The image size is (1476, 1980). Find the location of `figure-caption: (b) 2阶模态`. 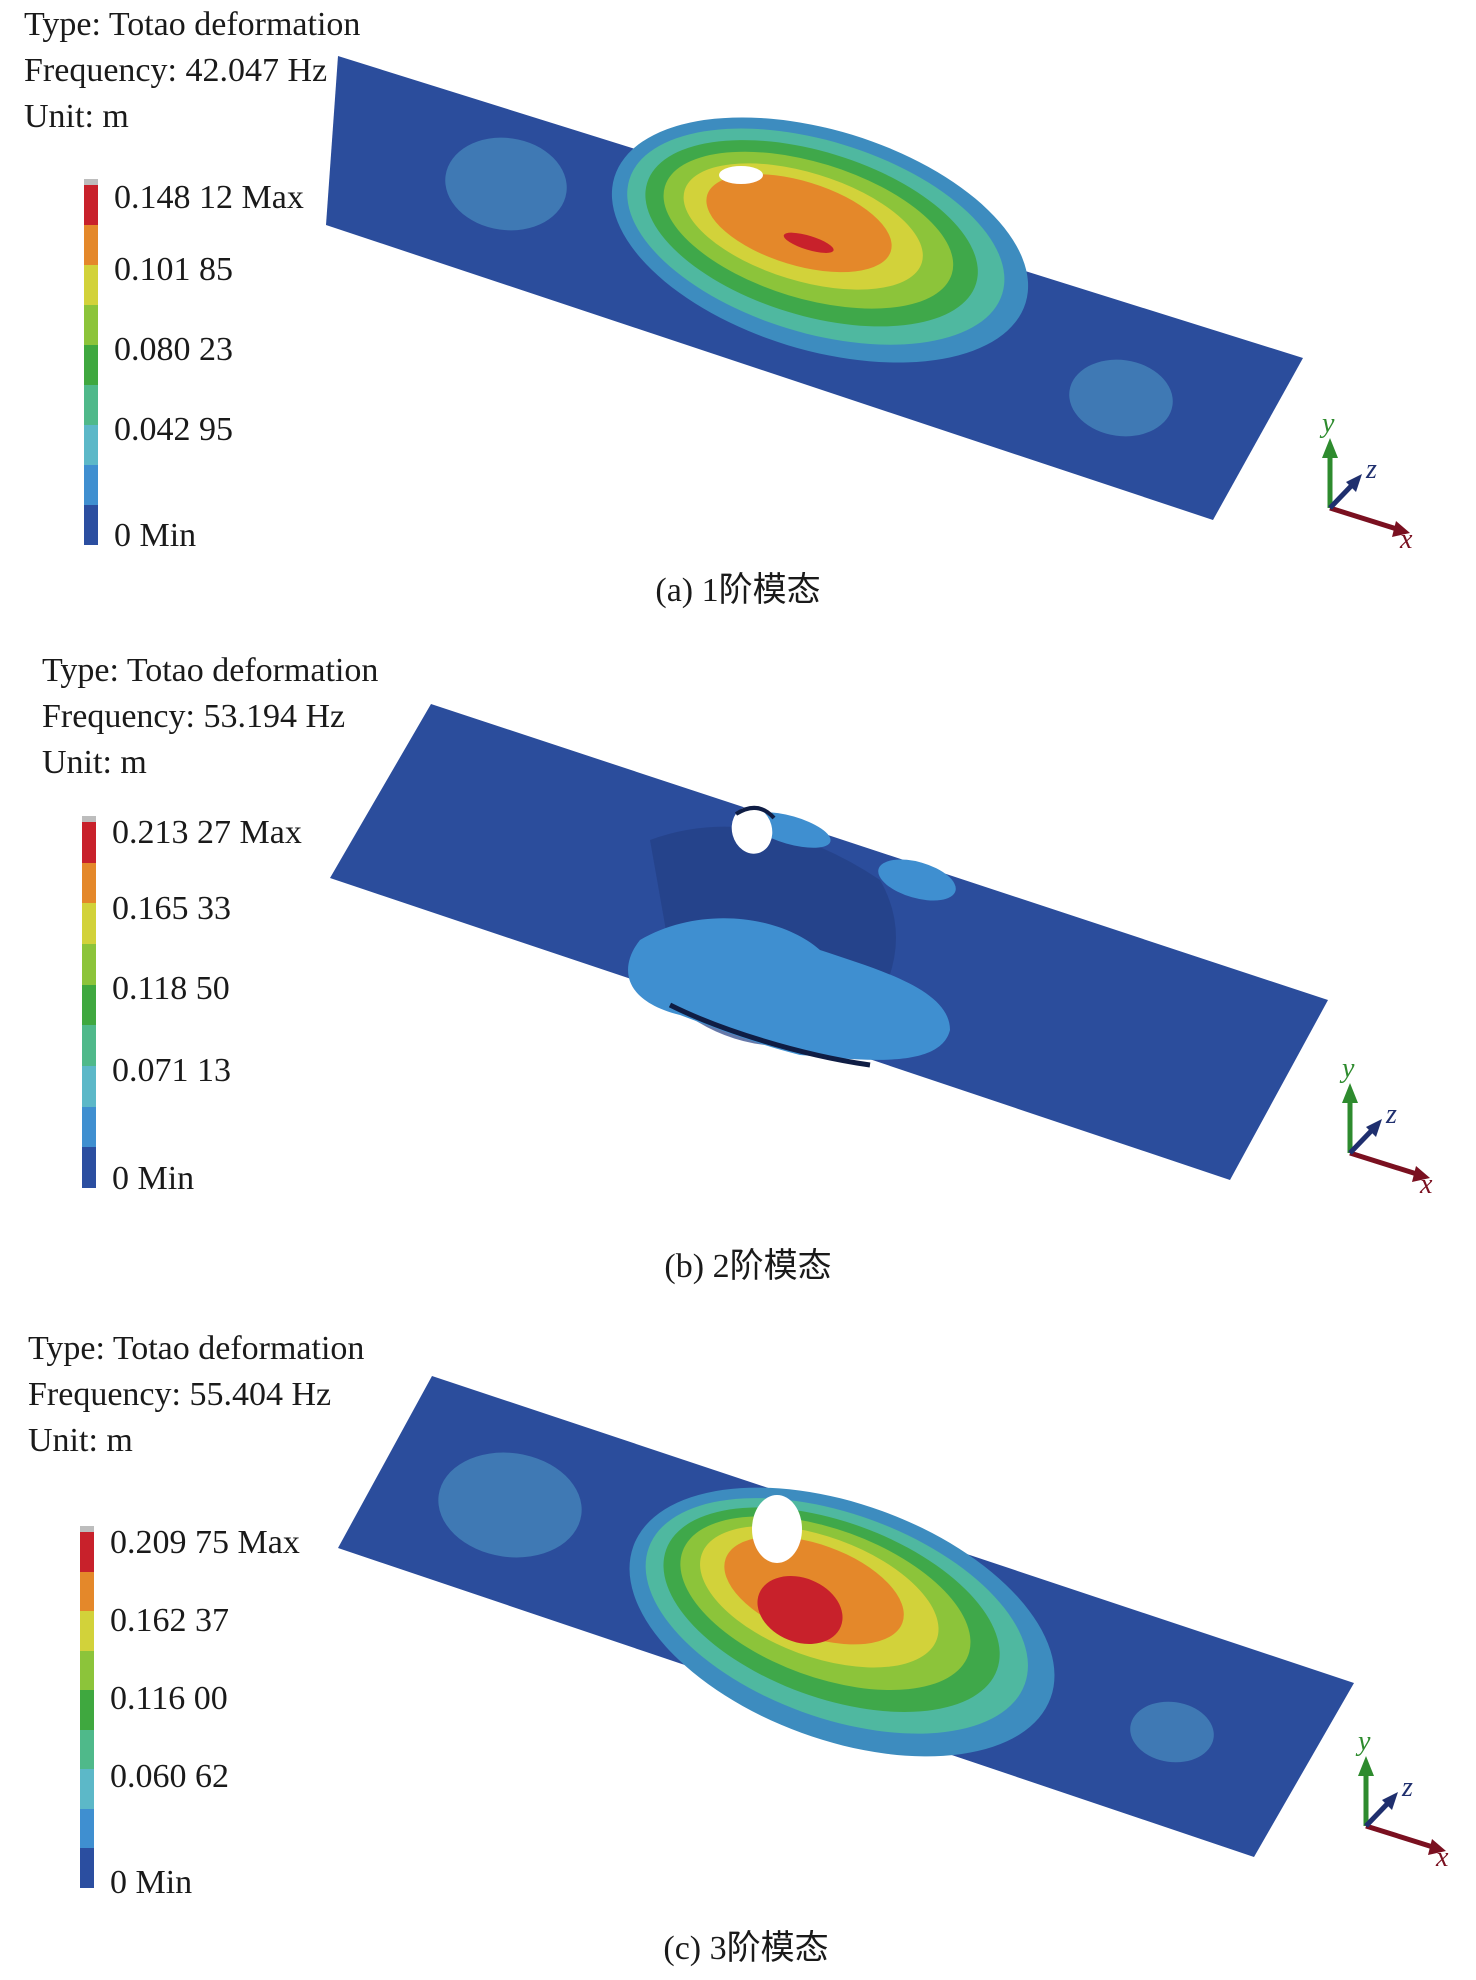

figure-caption: (b) 2阶模态 is located at coordinates (748, 1266).